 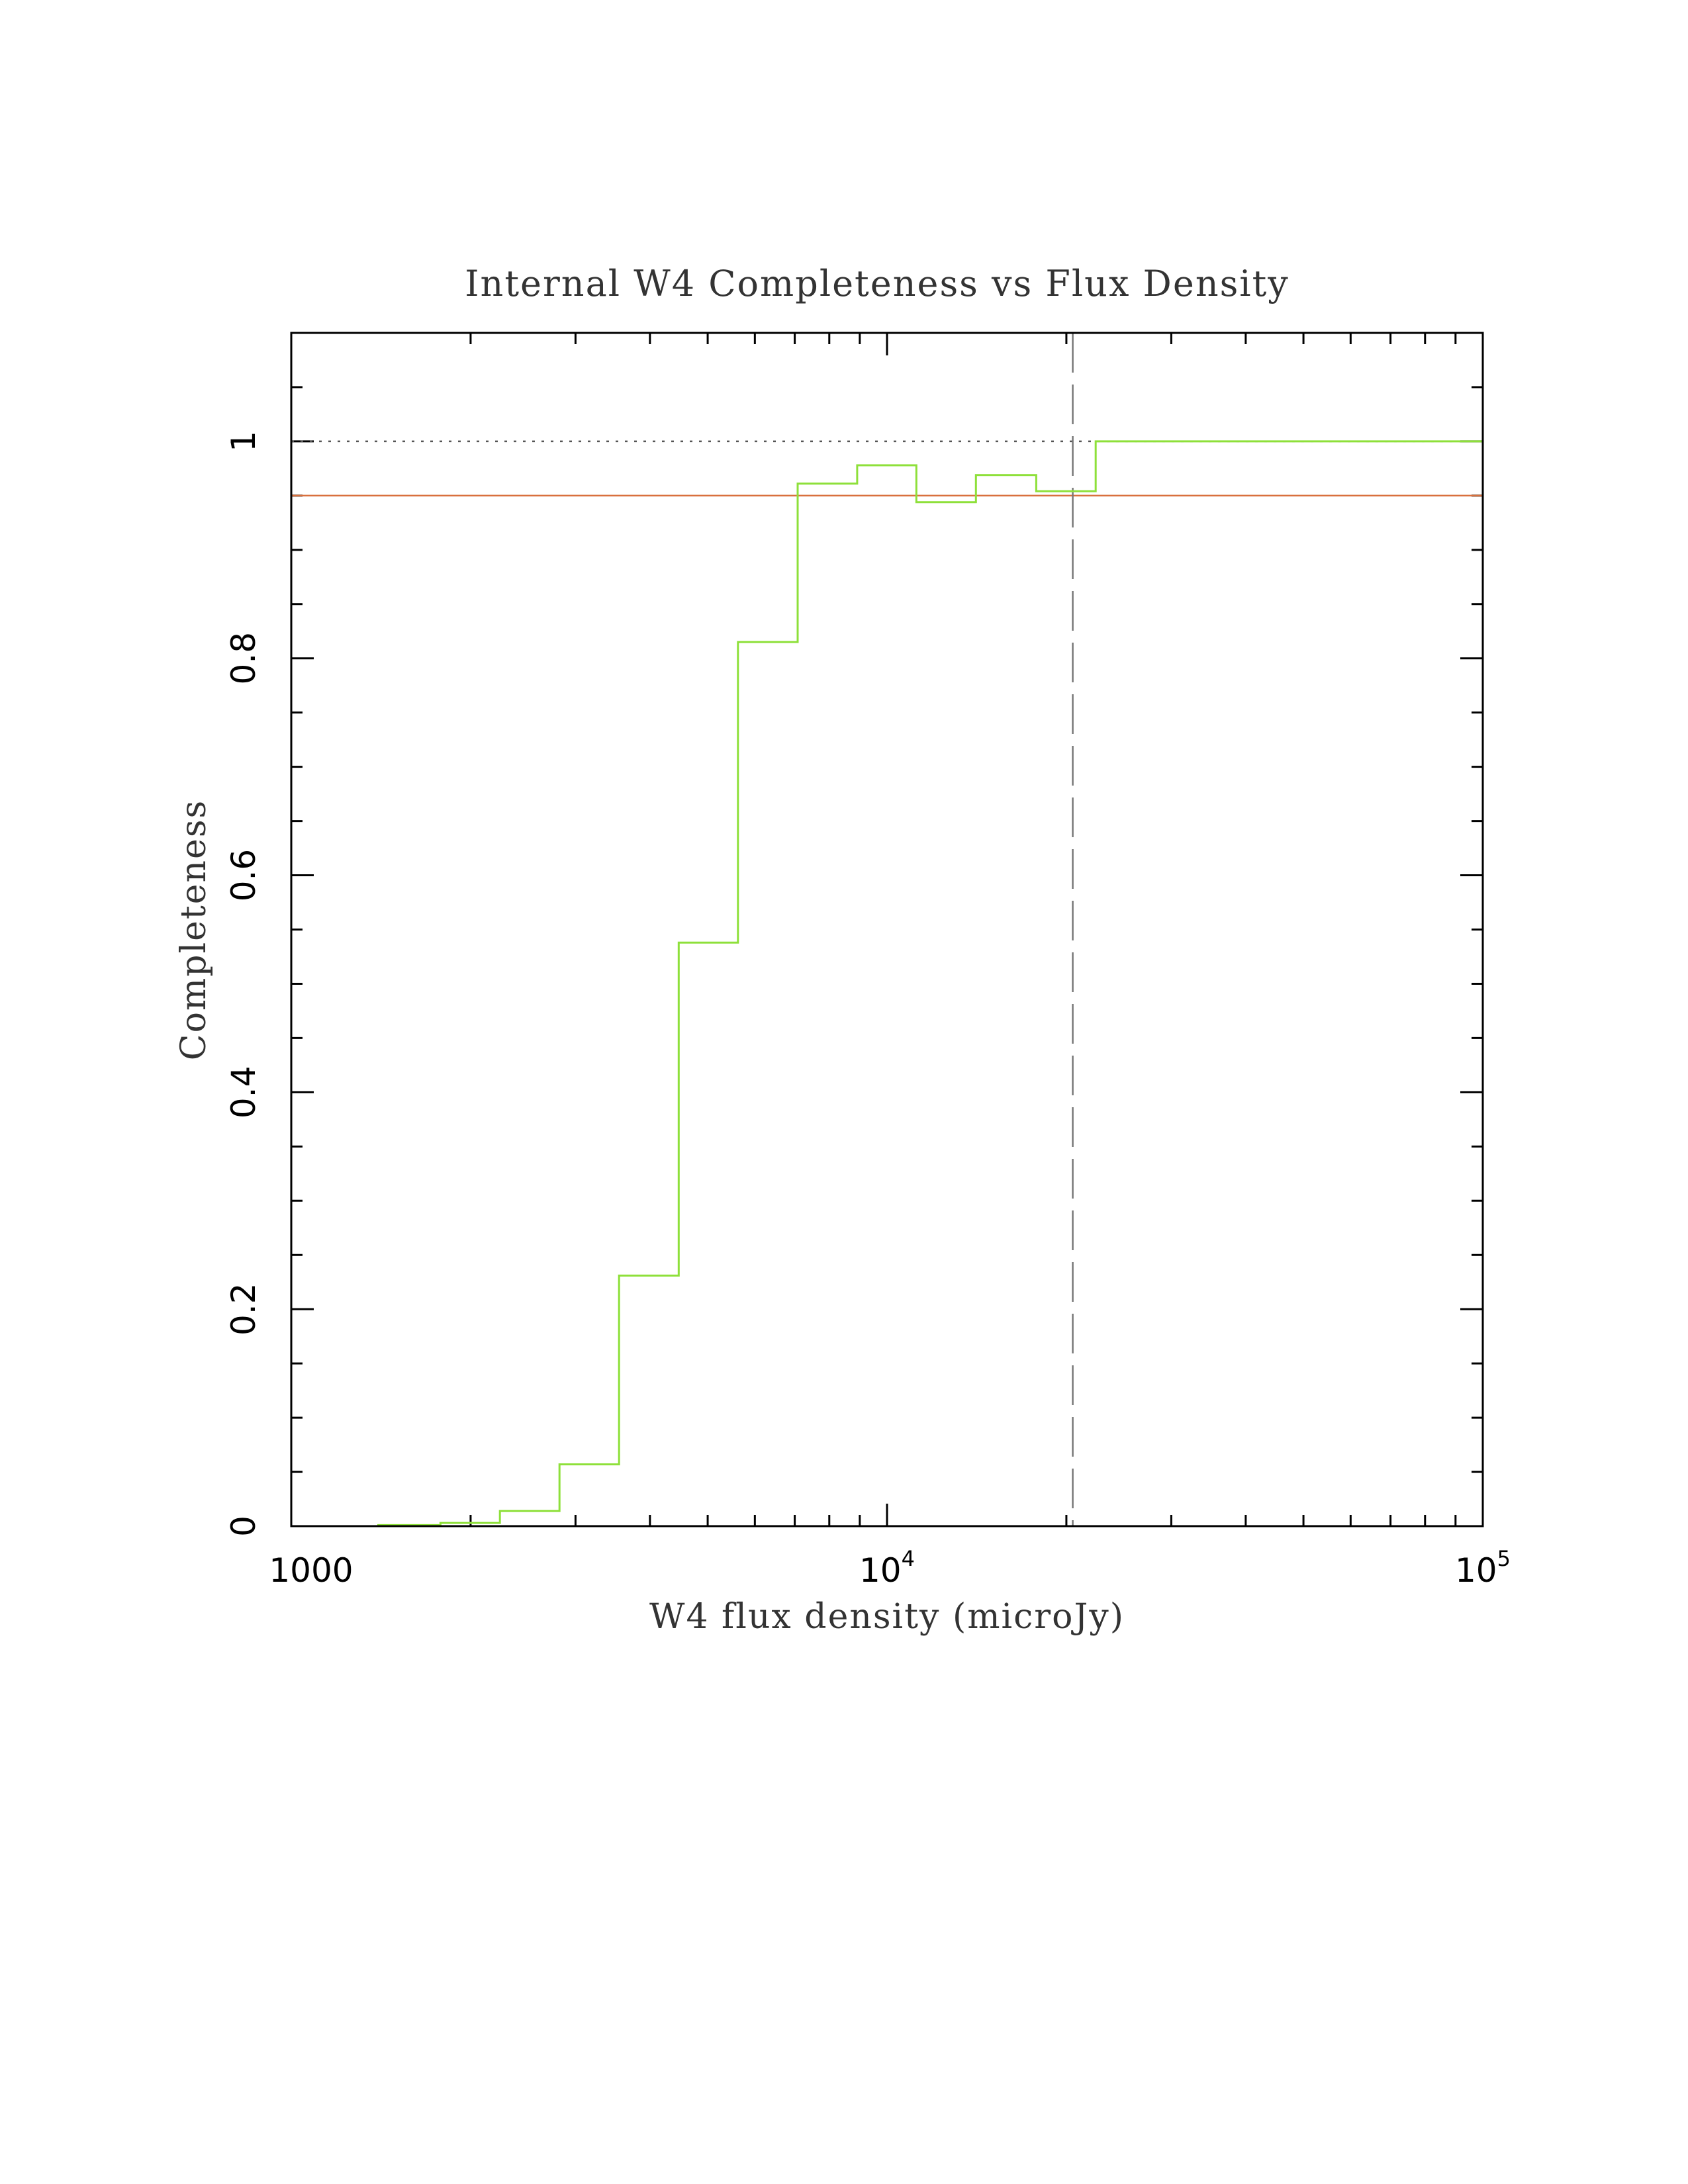 What do you see at coordinates (887, 1568) in the screenshot?
I see `x-tick-label: 10⁴` at bounding box center [887, 1568].